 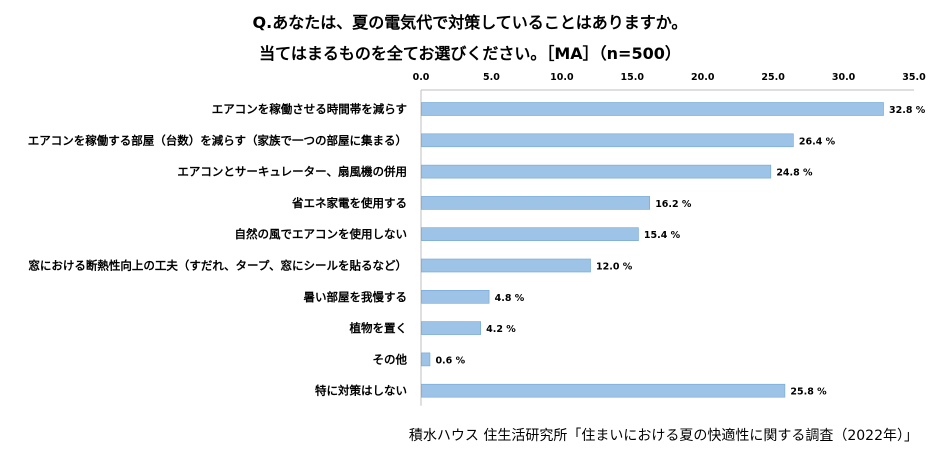 I want to click on x-tick-label: 5.0, so click(x=491, y=77).